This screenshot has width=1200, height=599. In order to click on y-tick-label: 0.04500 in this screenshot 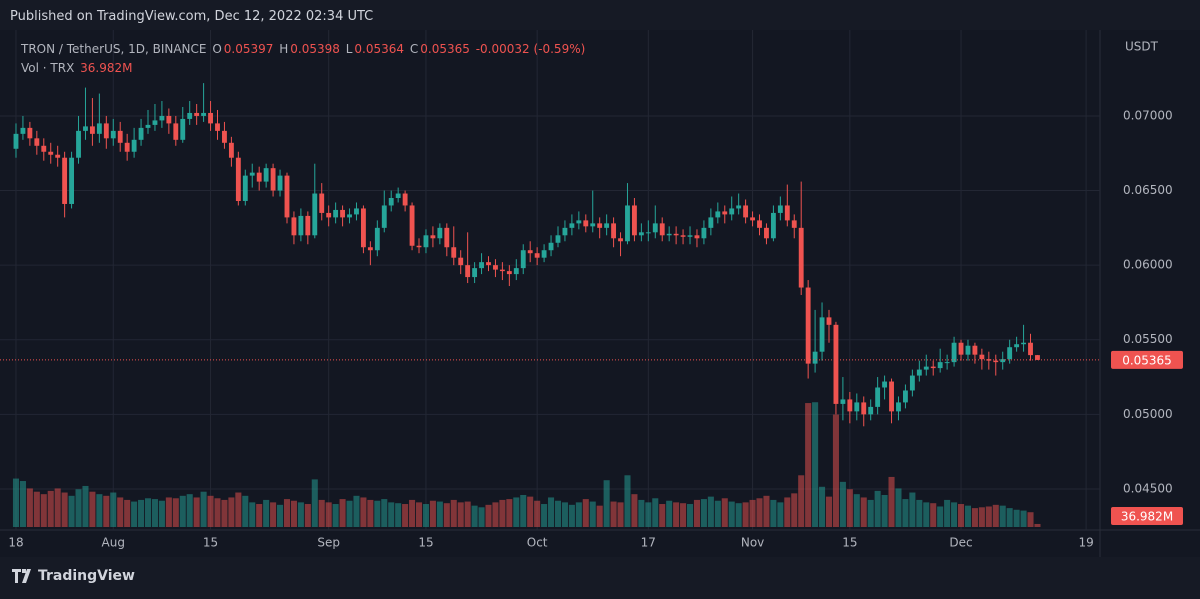, I will do `click(1148, 488)`.